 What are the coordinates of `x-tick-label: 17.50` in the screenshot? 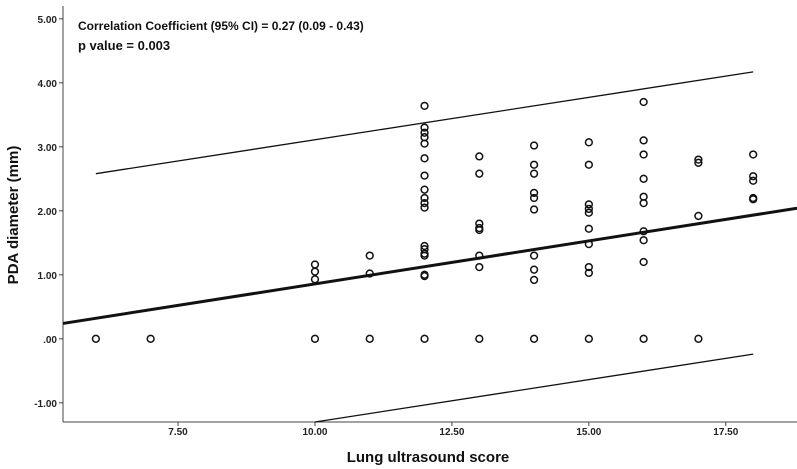 It's located at (725, 432).